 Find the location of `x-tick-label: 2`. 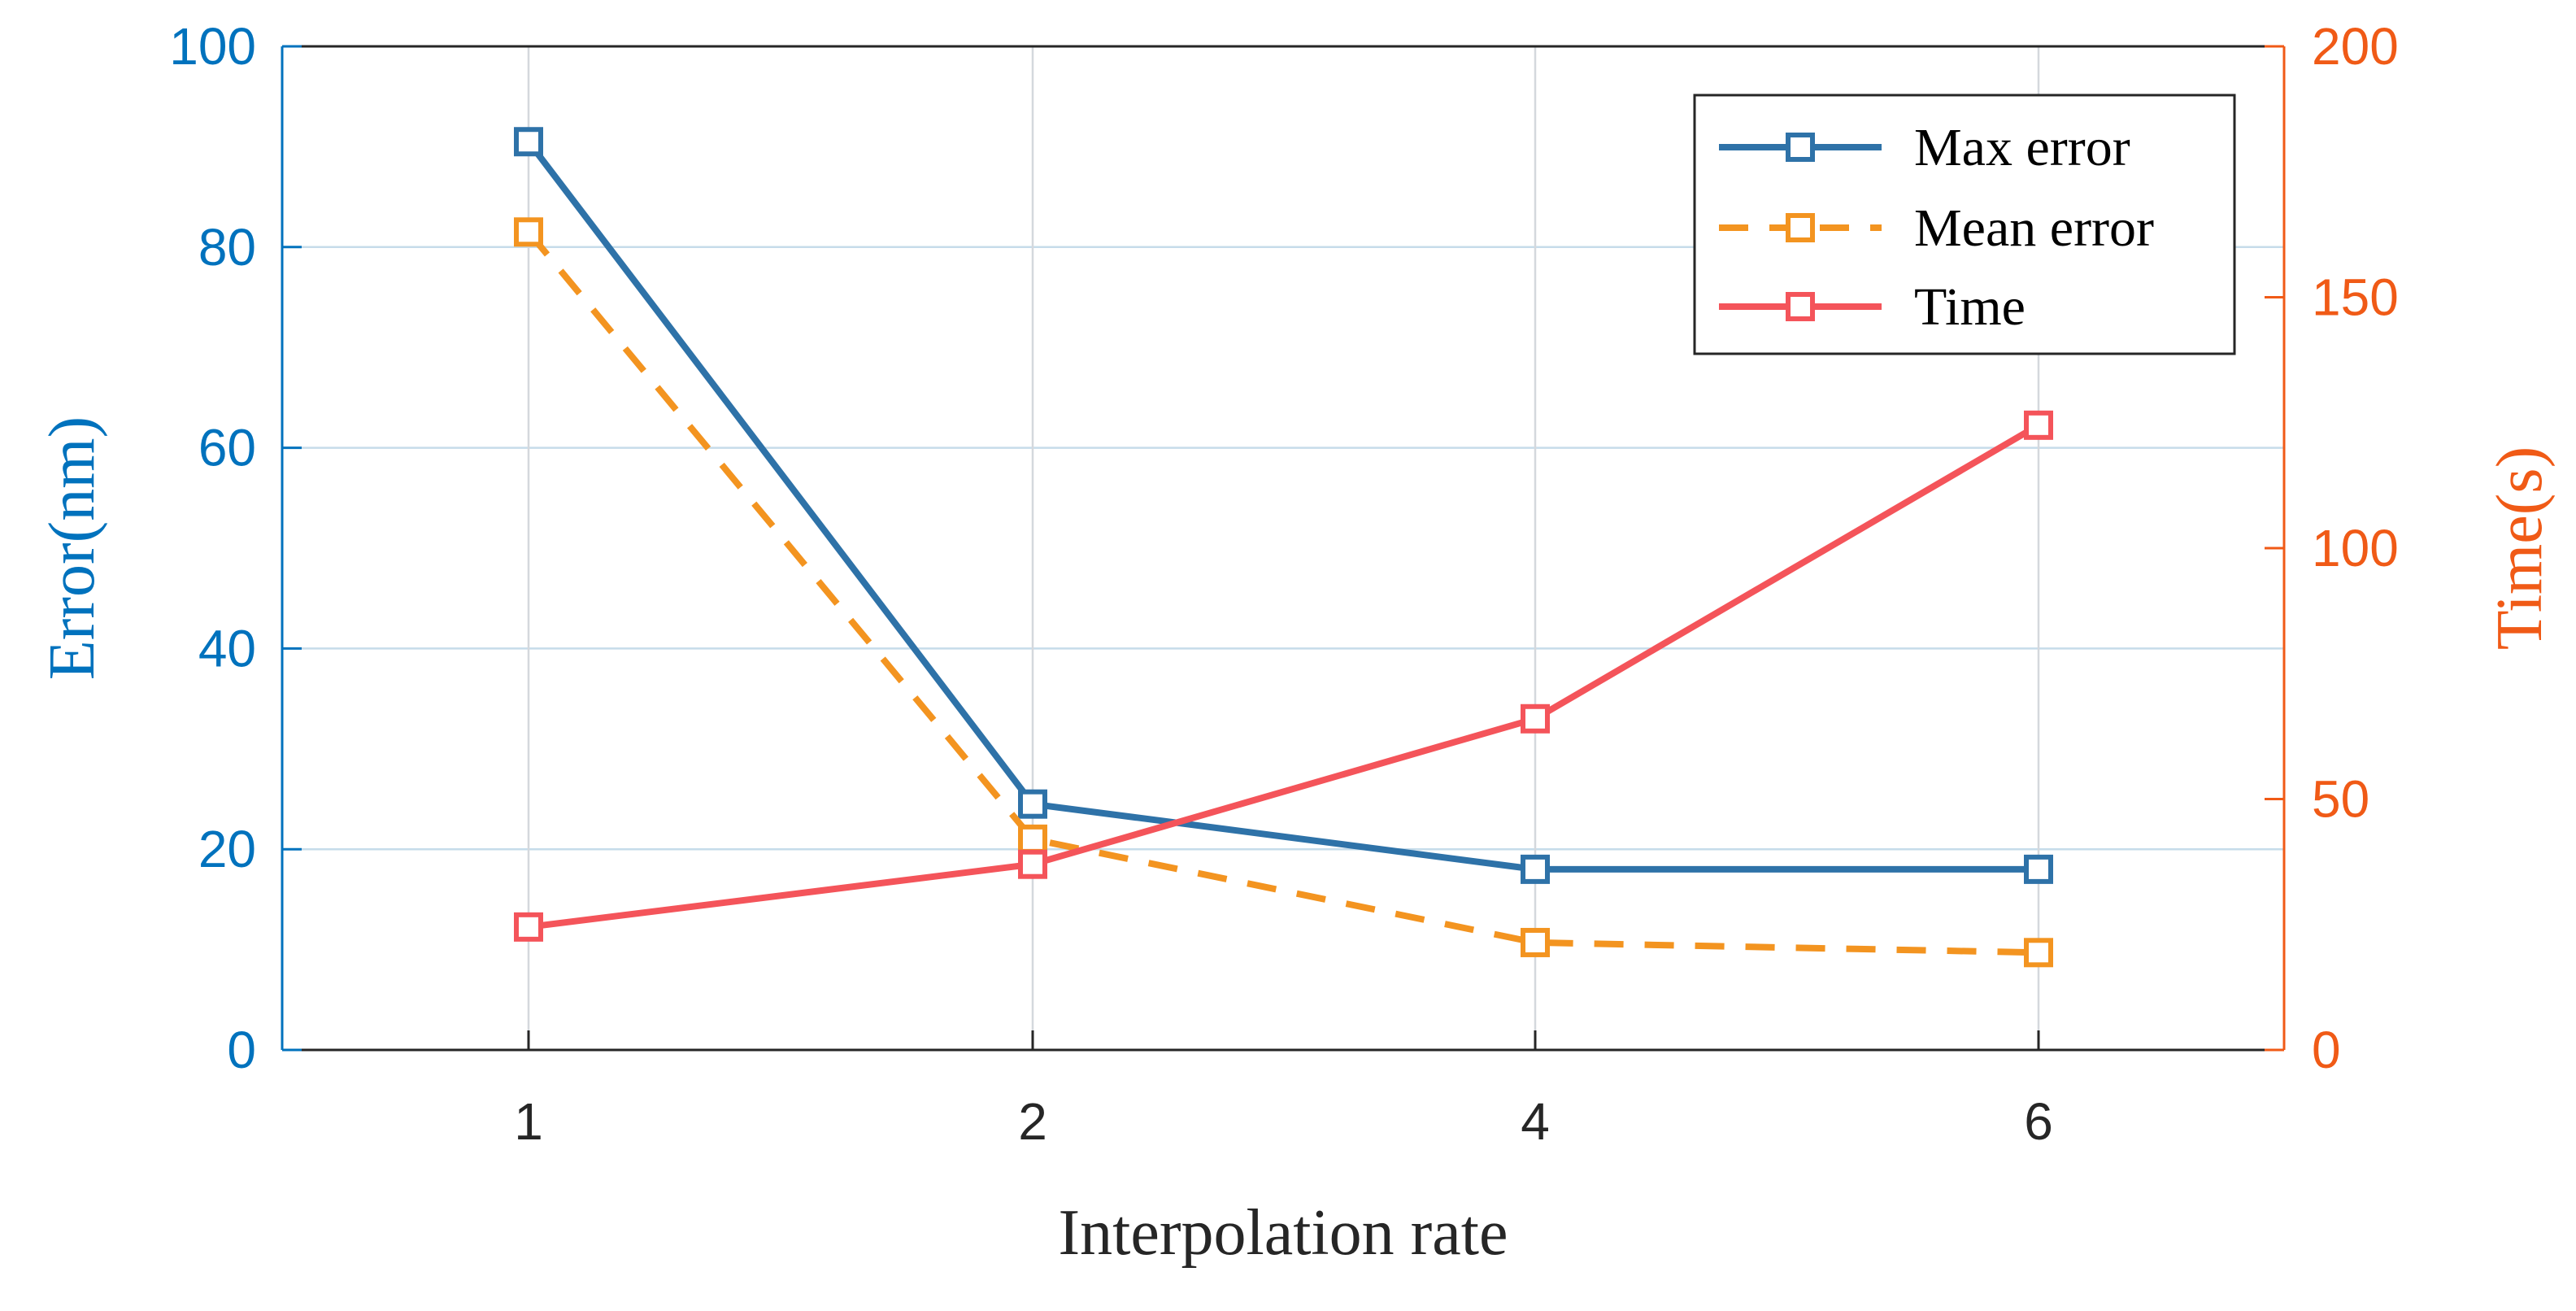

x-tick-label: 2 is located at coordinates (1032, 1121).